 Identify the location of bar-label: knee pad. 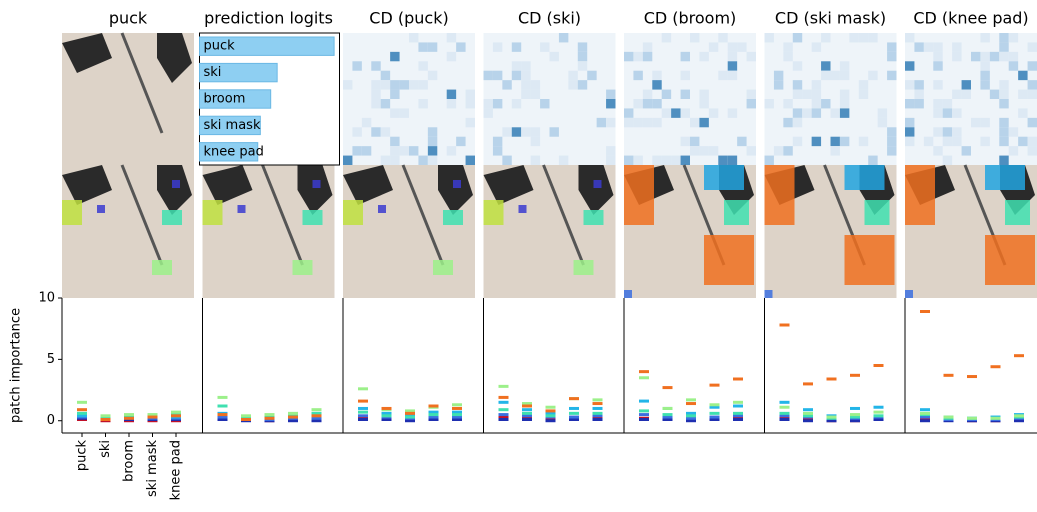
(234, 151).